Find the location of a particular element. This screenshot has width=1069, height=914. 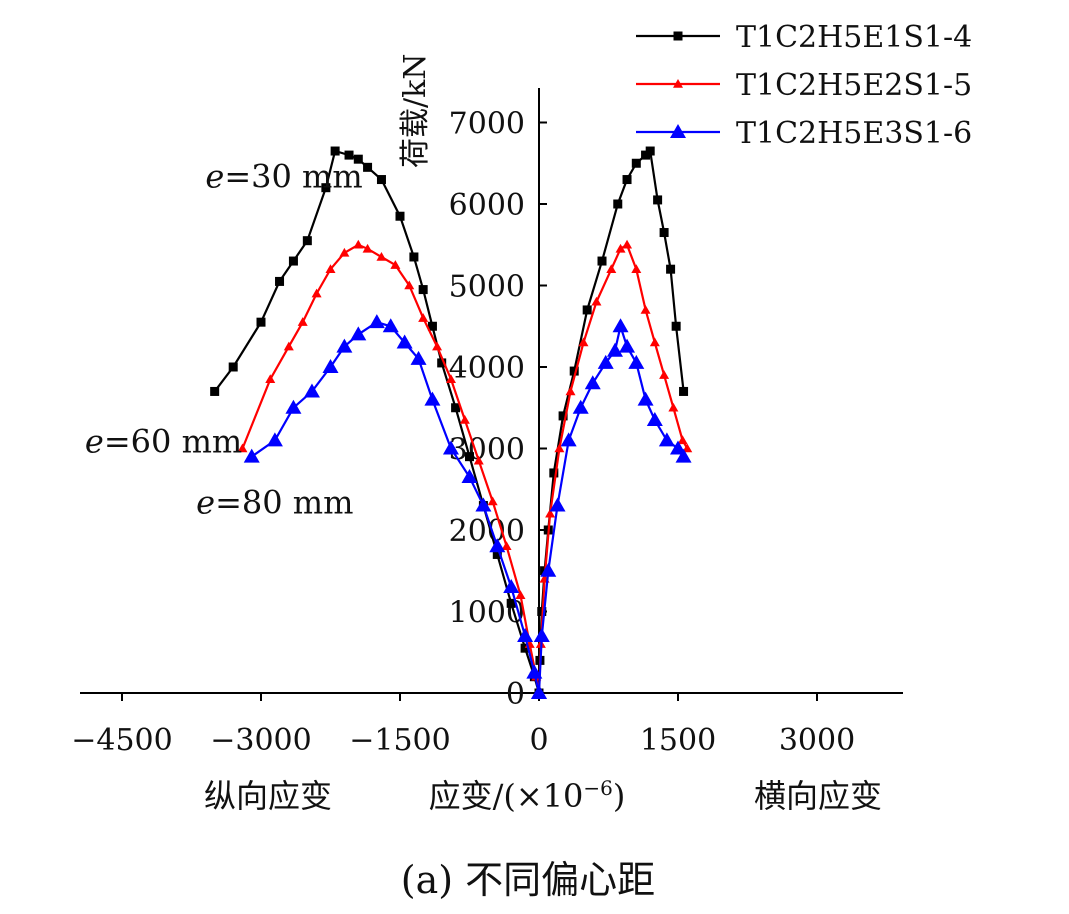

x-axis-label-right: 横向应变 is located at coordinates (818, 796).